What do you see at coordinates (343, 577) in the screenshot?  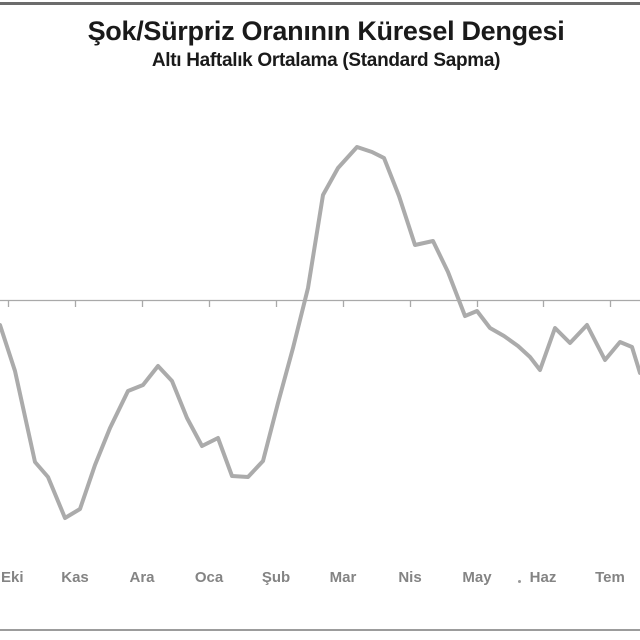 I see `x-axis-label-5: Mar` at bounding box center [343, 577].